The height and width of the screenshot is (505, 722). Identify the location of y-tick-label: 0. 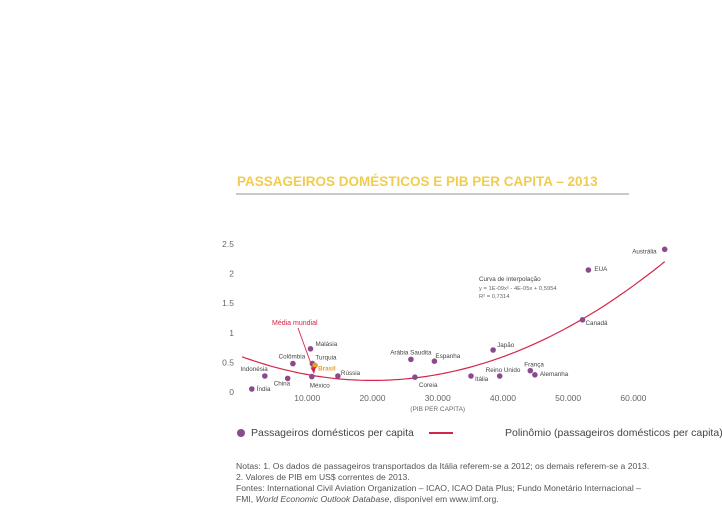
(231, 392).